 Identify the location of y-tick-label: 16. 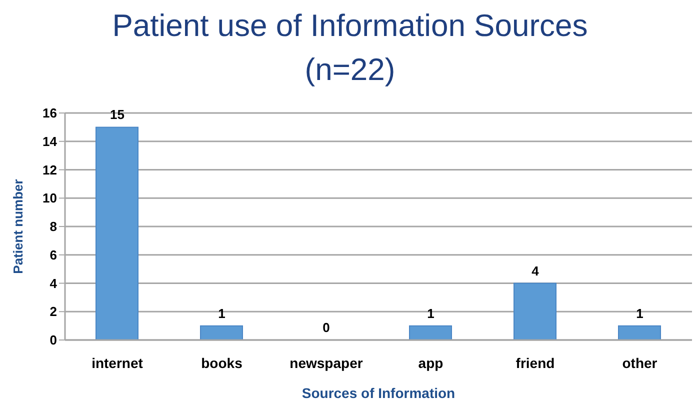
(49, 113).